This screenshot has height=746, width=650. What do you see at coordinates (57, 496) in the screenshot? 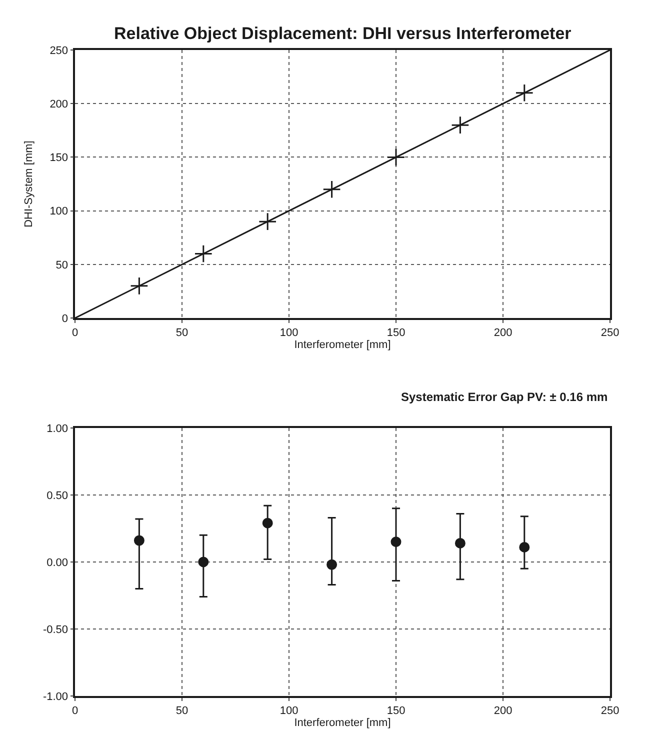
I see `y-tick-label: 0.50` at bounding box center [57, 496].